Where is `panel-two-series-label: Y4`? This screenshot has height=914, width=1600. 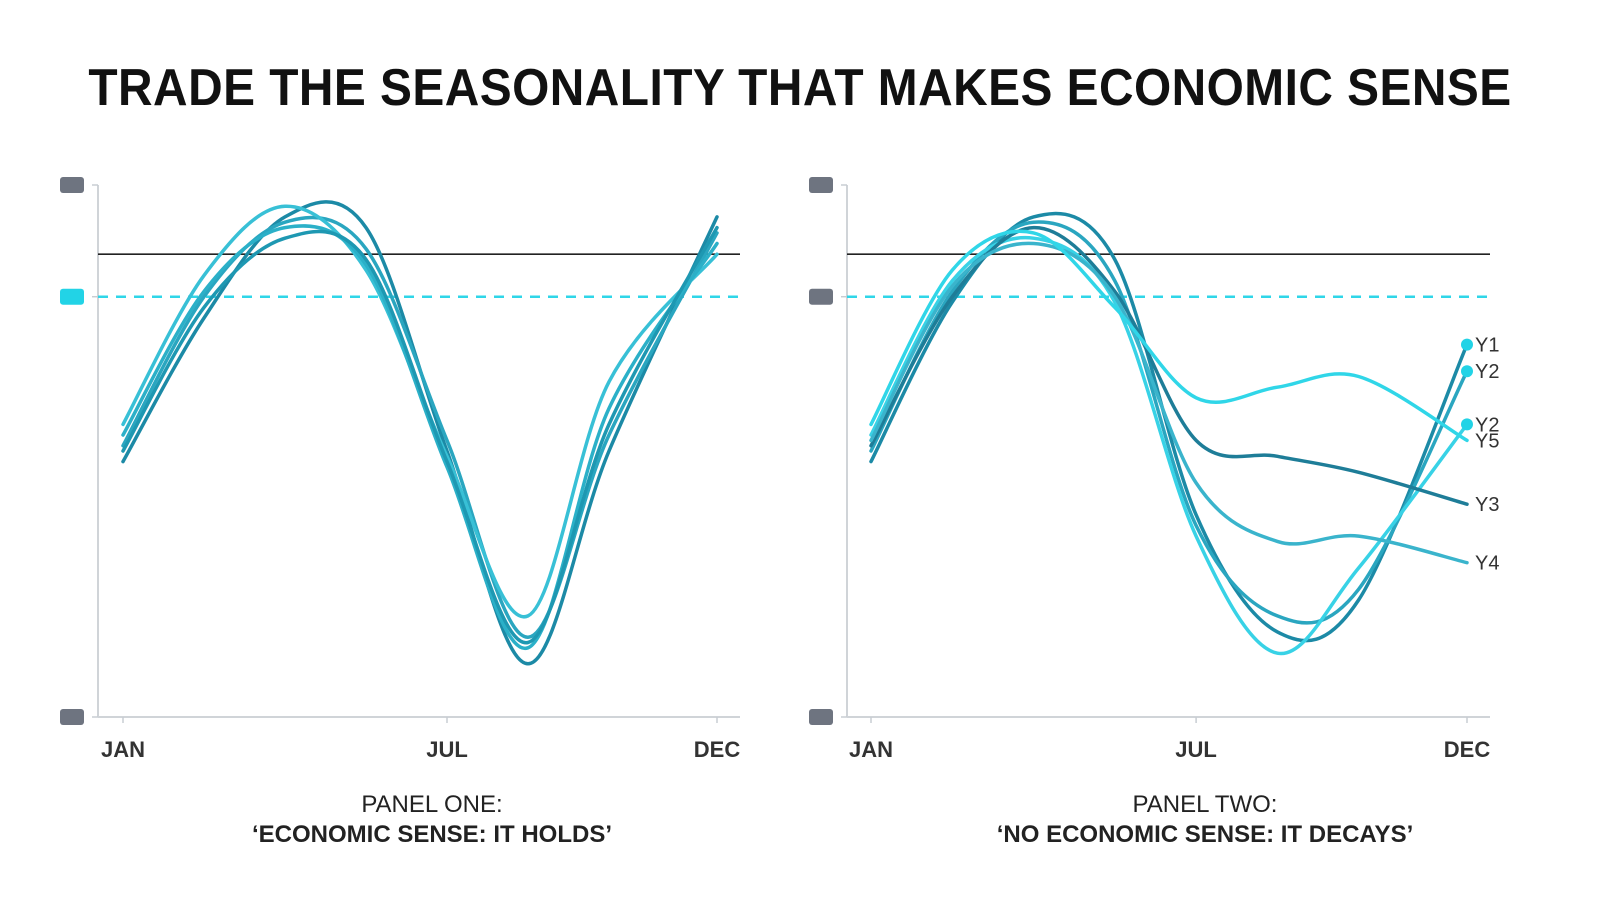 panel-two-series-label: Y4 is located at coordinates (1487, 564).